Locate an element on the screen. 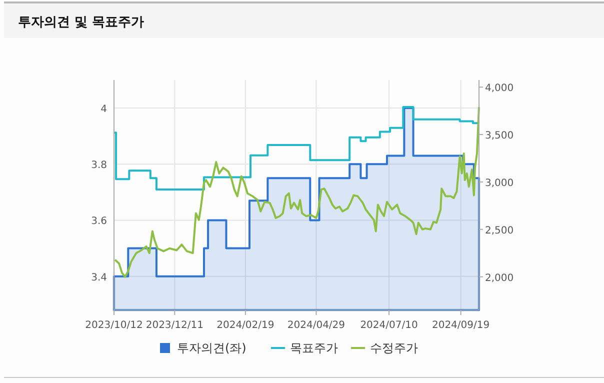  legend-label: 목표주가 is located at coordinates (314, 348).